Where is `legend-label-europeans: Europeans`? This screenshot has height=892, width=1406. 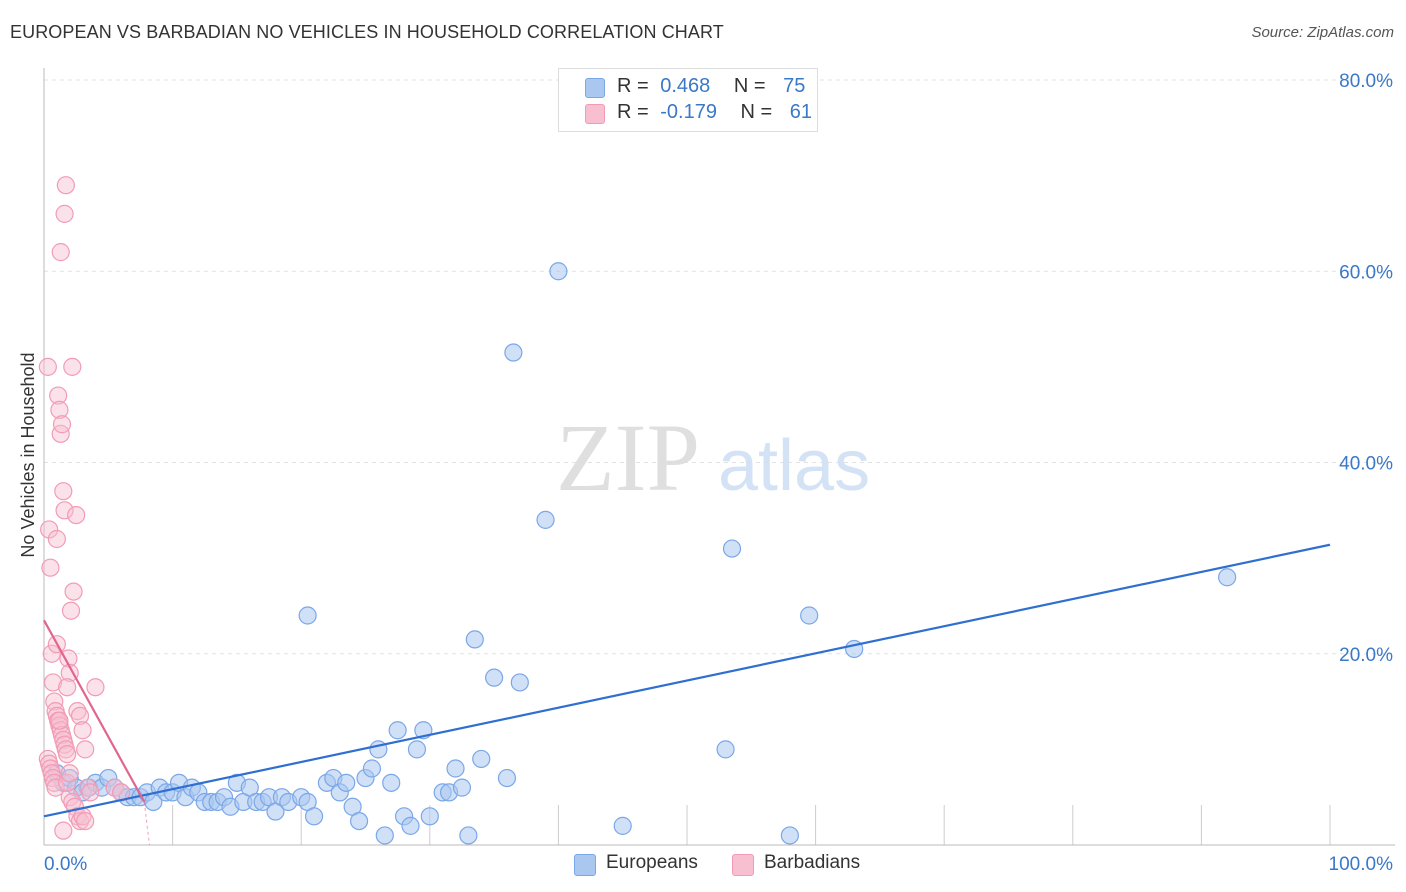
legend-label-europeans: Europeans is located at coordinates (652, 862).